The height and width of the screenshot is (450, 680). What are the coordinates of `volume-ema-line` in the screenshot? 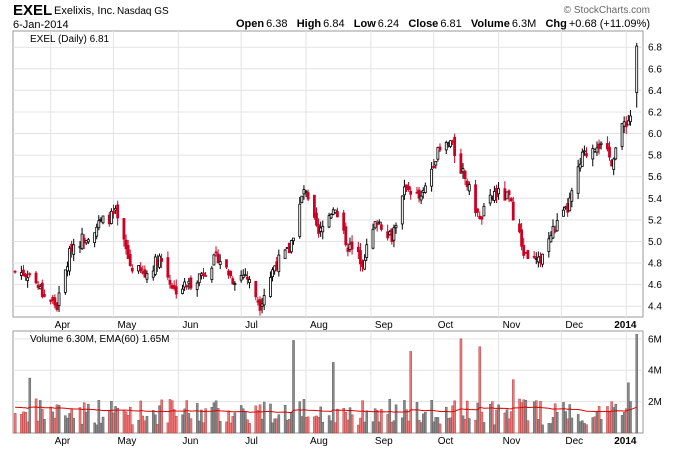 It's located at (326, 409).